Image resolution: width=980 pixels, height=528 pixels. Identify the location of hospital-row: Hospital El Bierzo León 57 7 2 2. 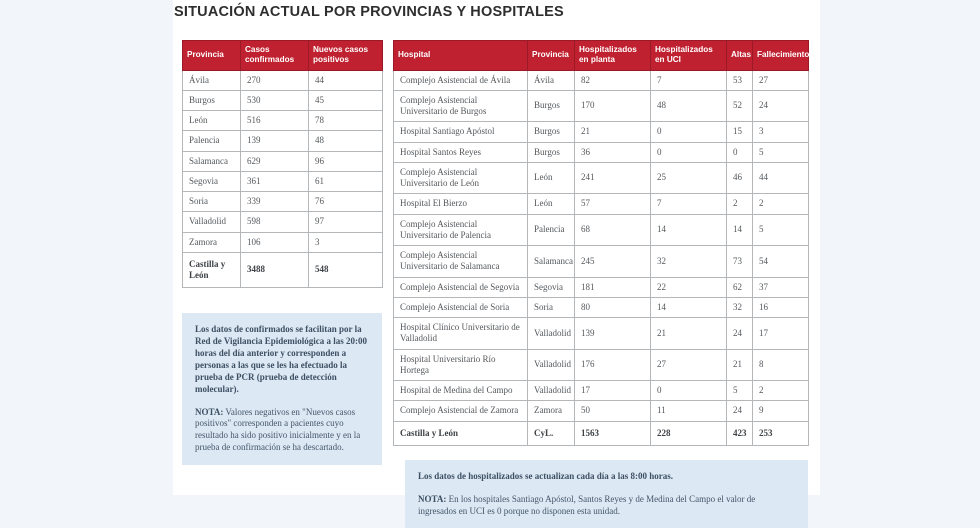
(601, 204).